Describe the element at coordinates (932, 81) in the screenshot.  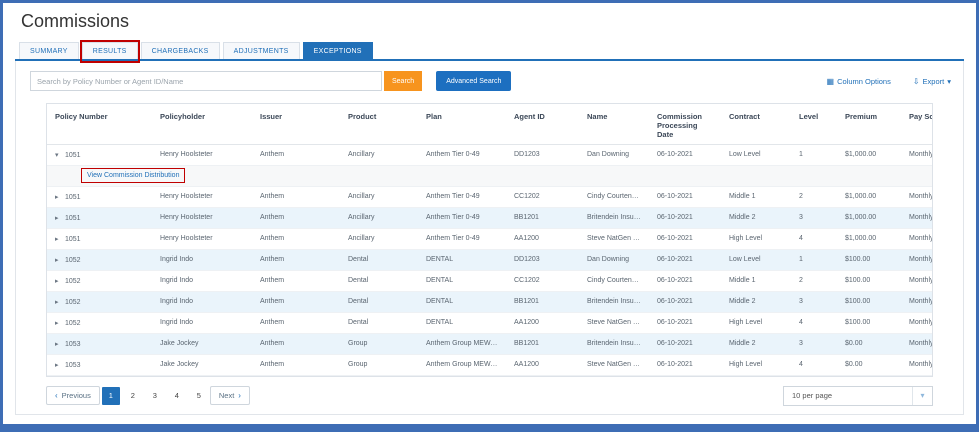
I see `export-button: ⇩ Export ▾` at that location.